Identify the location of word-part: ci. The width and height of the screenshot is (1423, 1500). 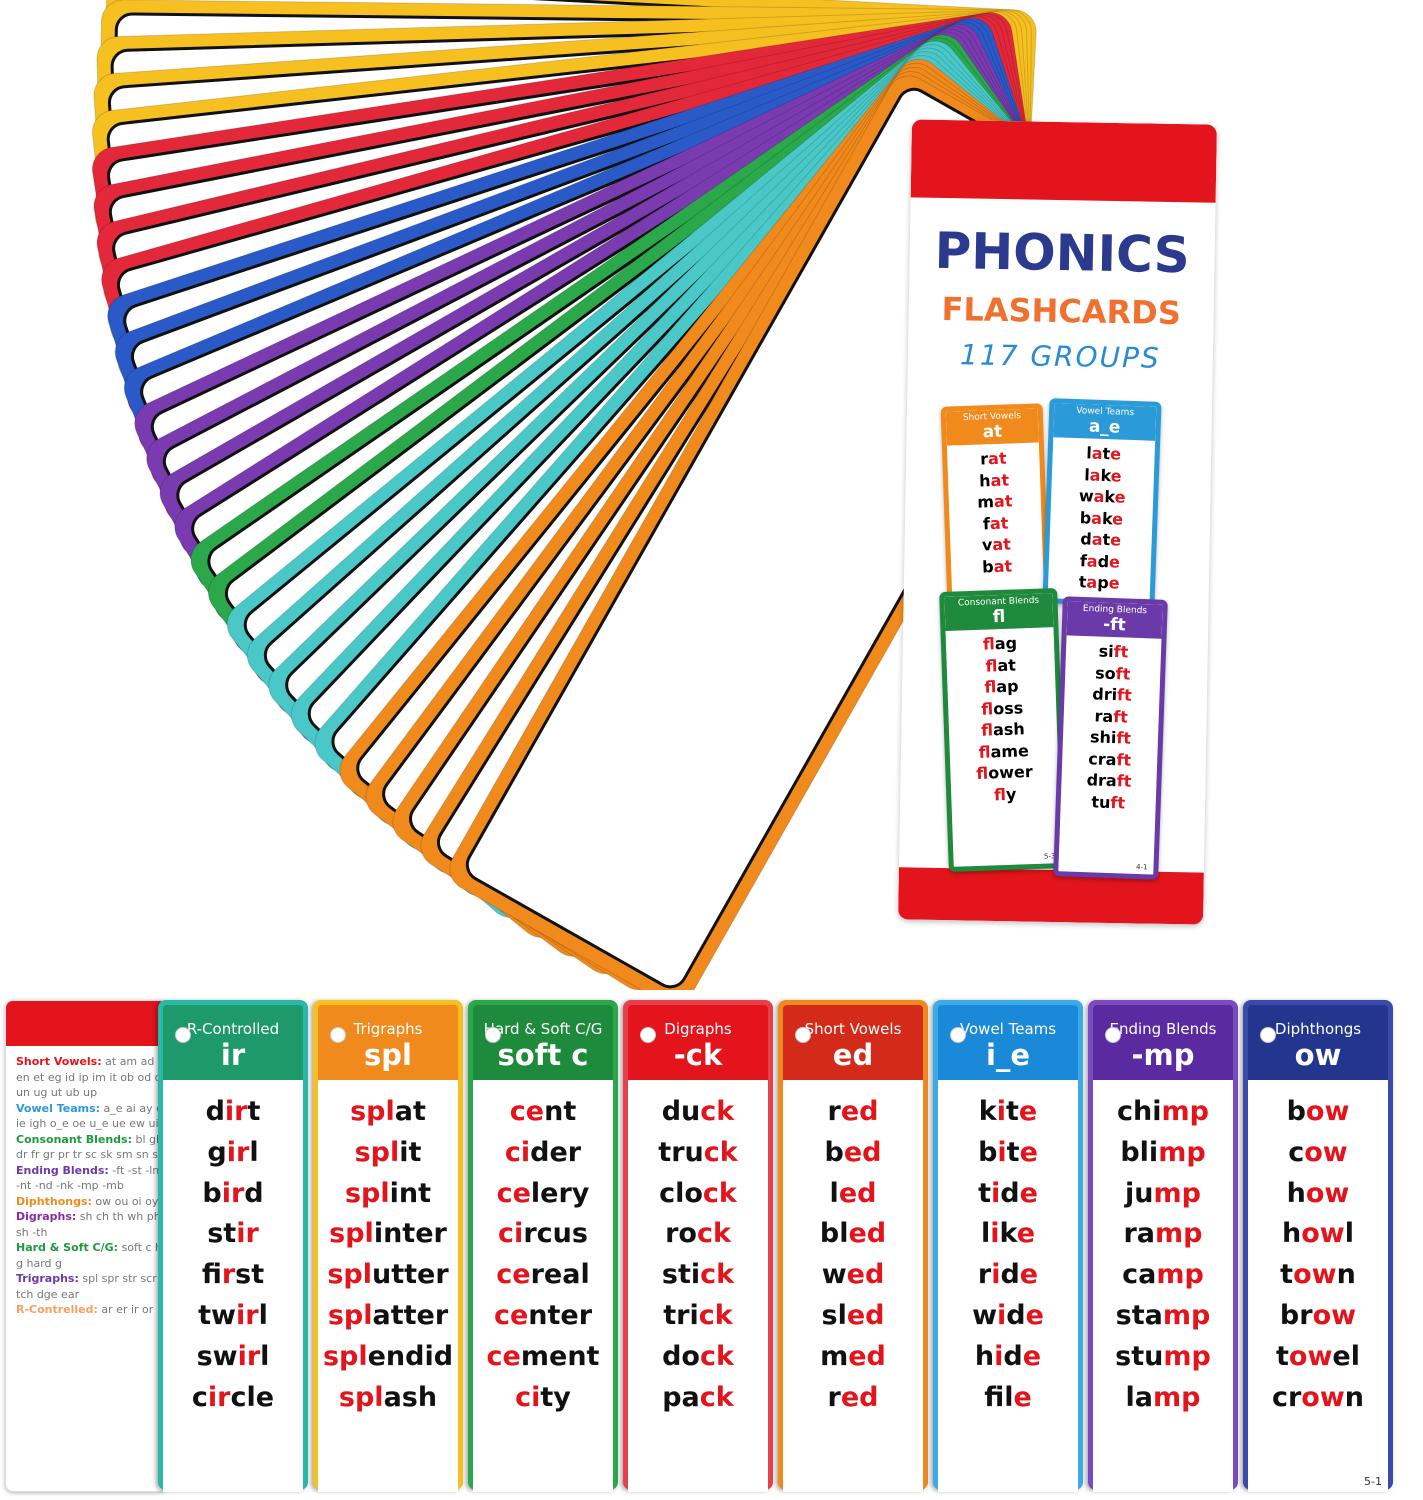
(517, 1152).